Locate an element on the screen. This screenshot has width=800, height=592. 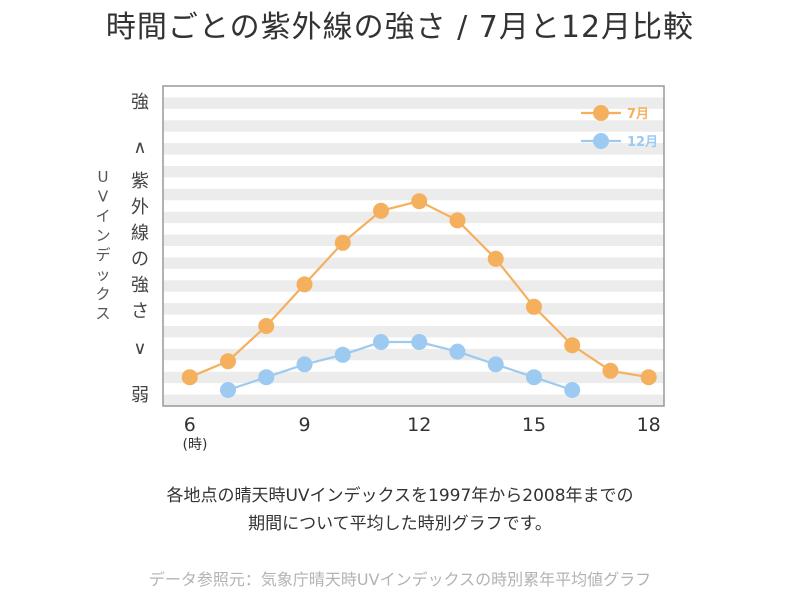
x-tick-label: 12 is located at coordinates (419, 425).